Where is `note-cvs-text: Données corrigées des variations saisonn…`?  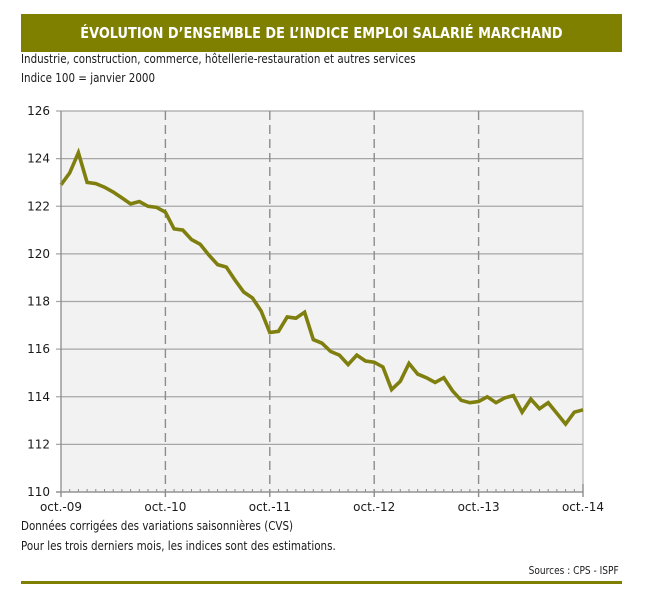 note-cvs-text: Données corrigées des variations saisonn… is located at coordinates (157, 526).